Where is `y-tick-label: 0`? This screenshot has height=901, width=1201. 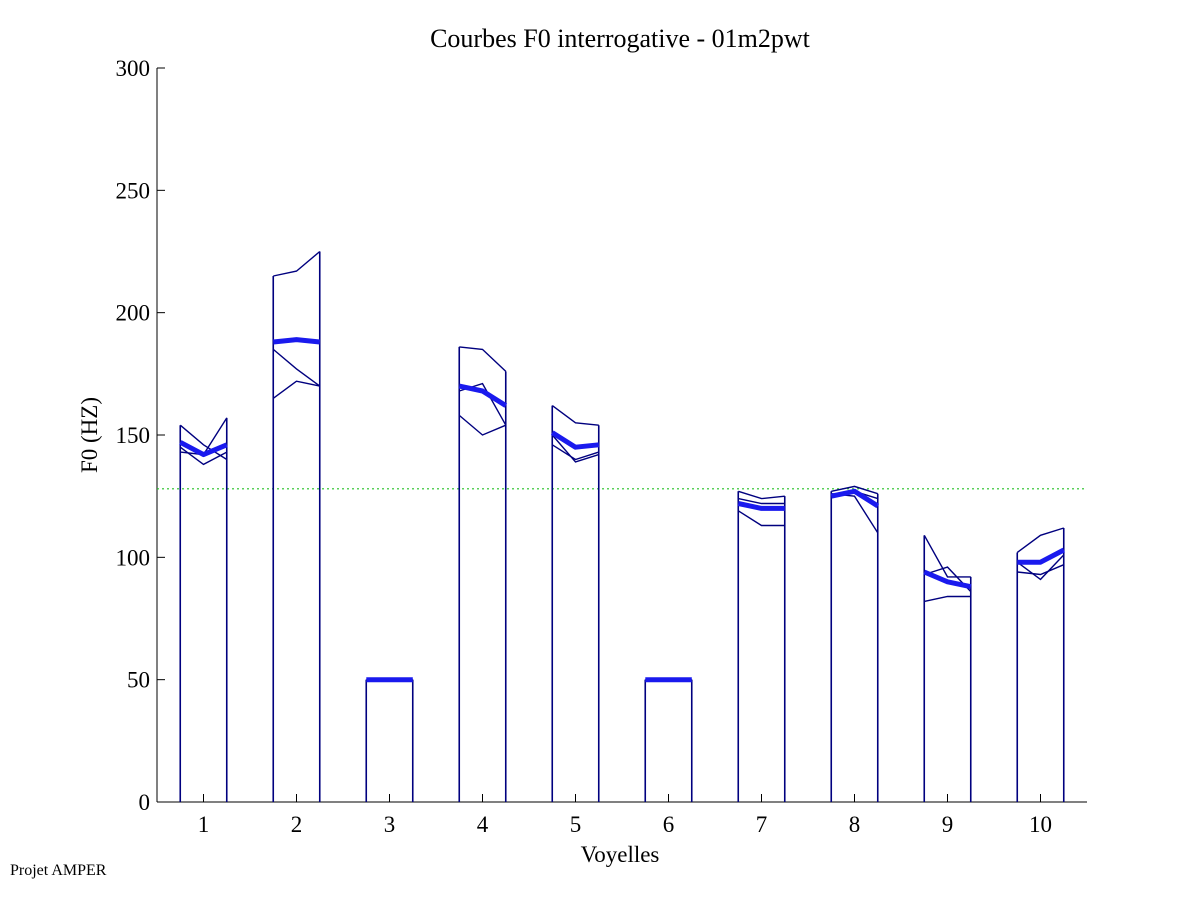
y-tick-label: 0 is located at coordinates (145, 802).